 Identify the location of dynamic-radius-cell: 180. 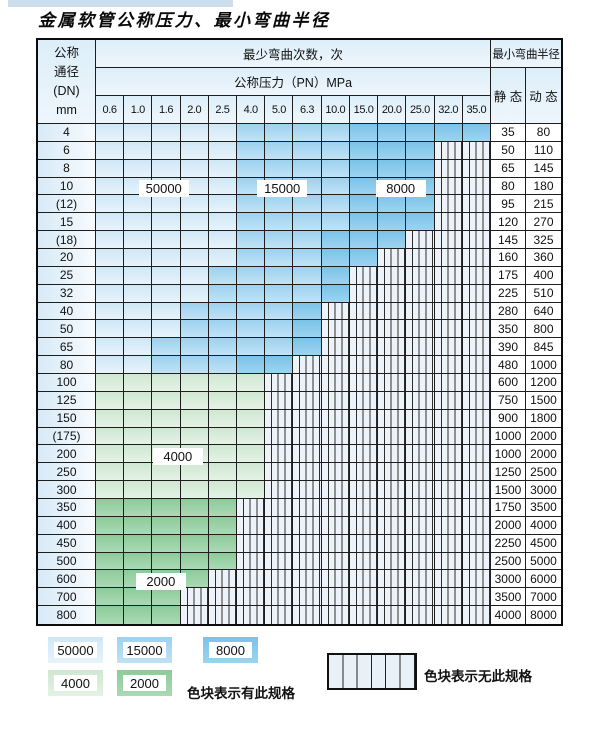
(543, 186).